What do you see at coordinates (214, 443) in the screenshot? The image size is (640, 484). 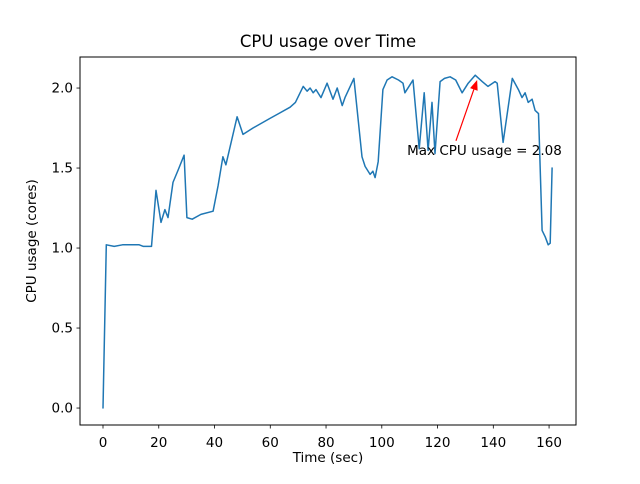 I see `x-tick-label: 40` at bounding box center [214, 443].